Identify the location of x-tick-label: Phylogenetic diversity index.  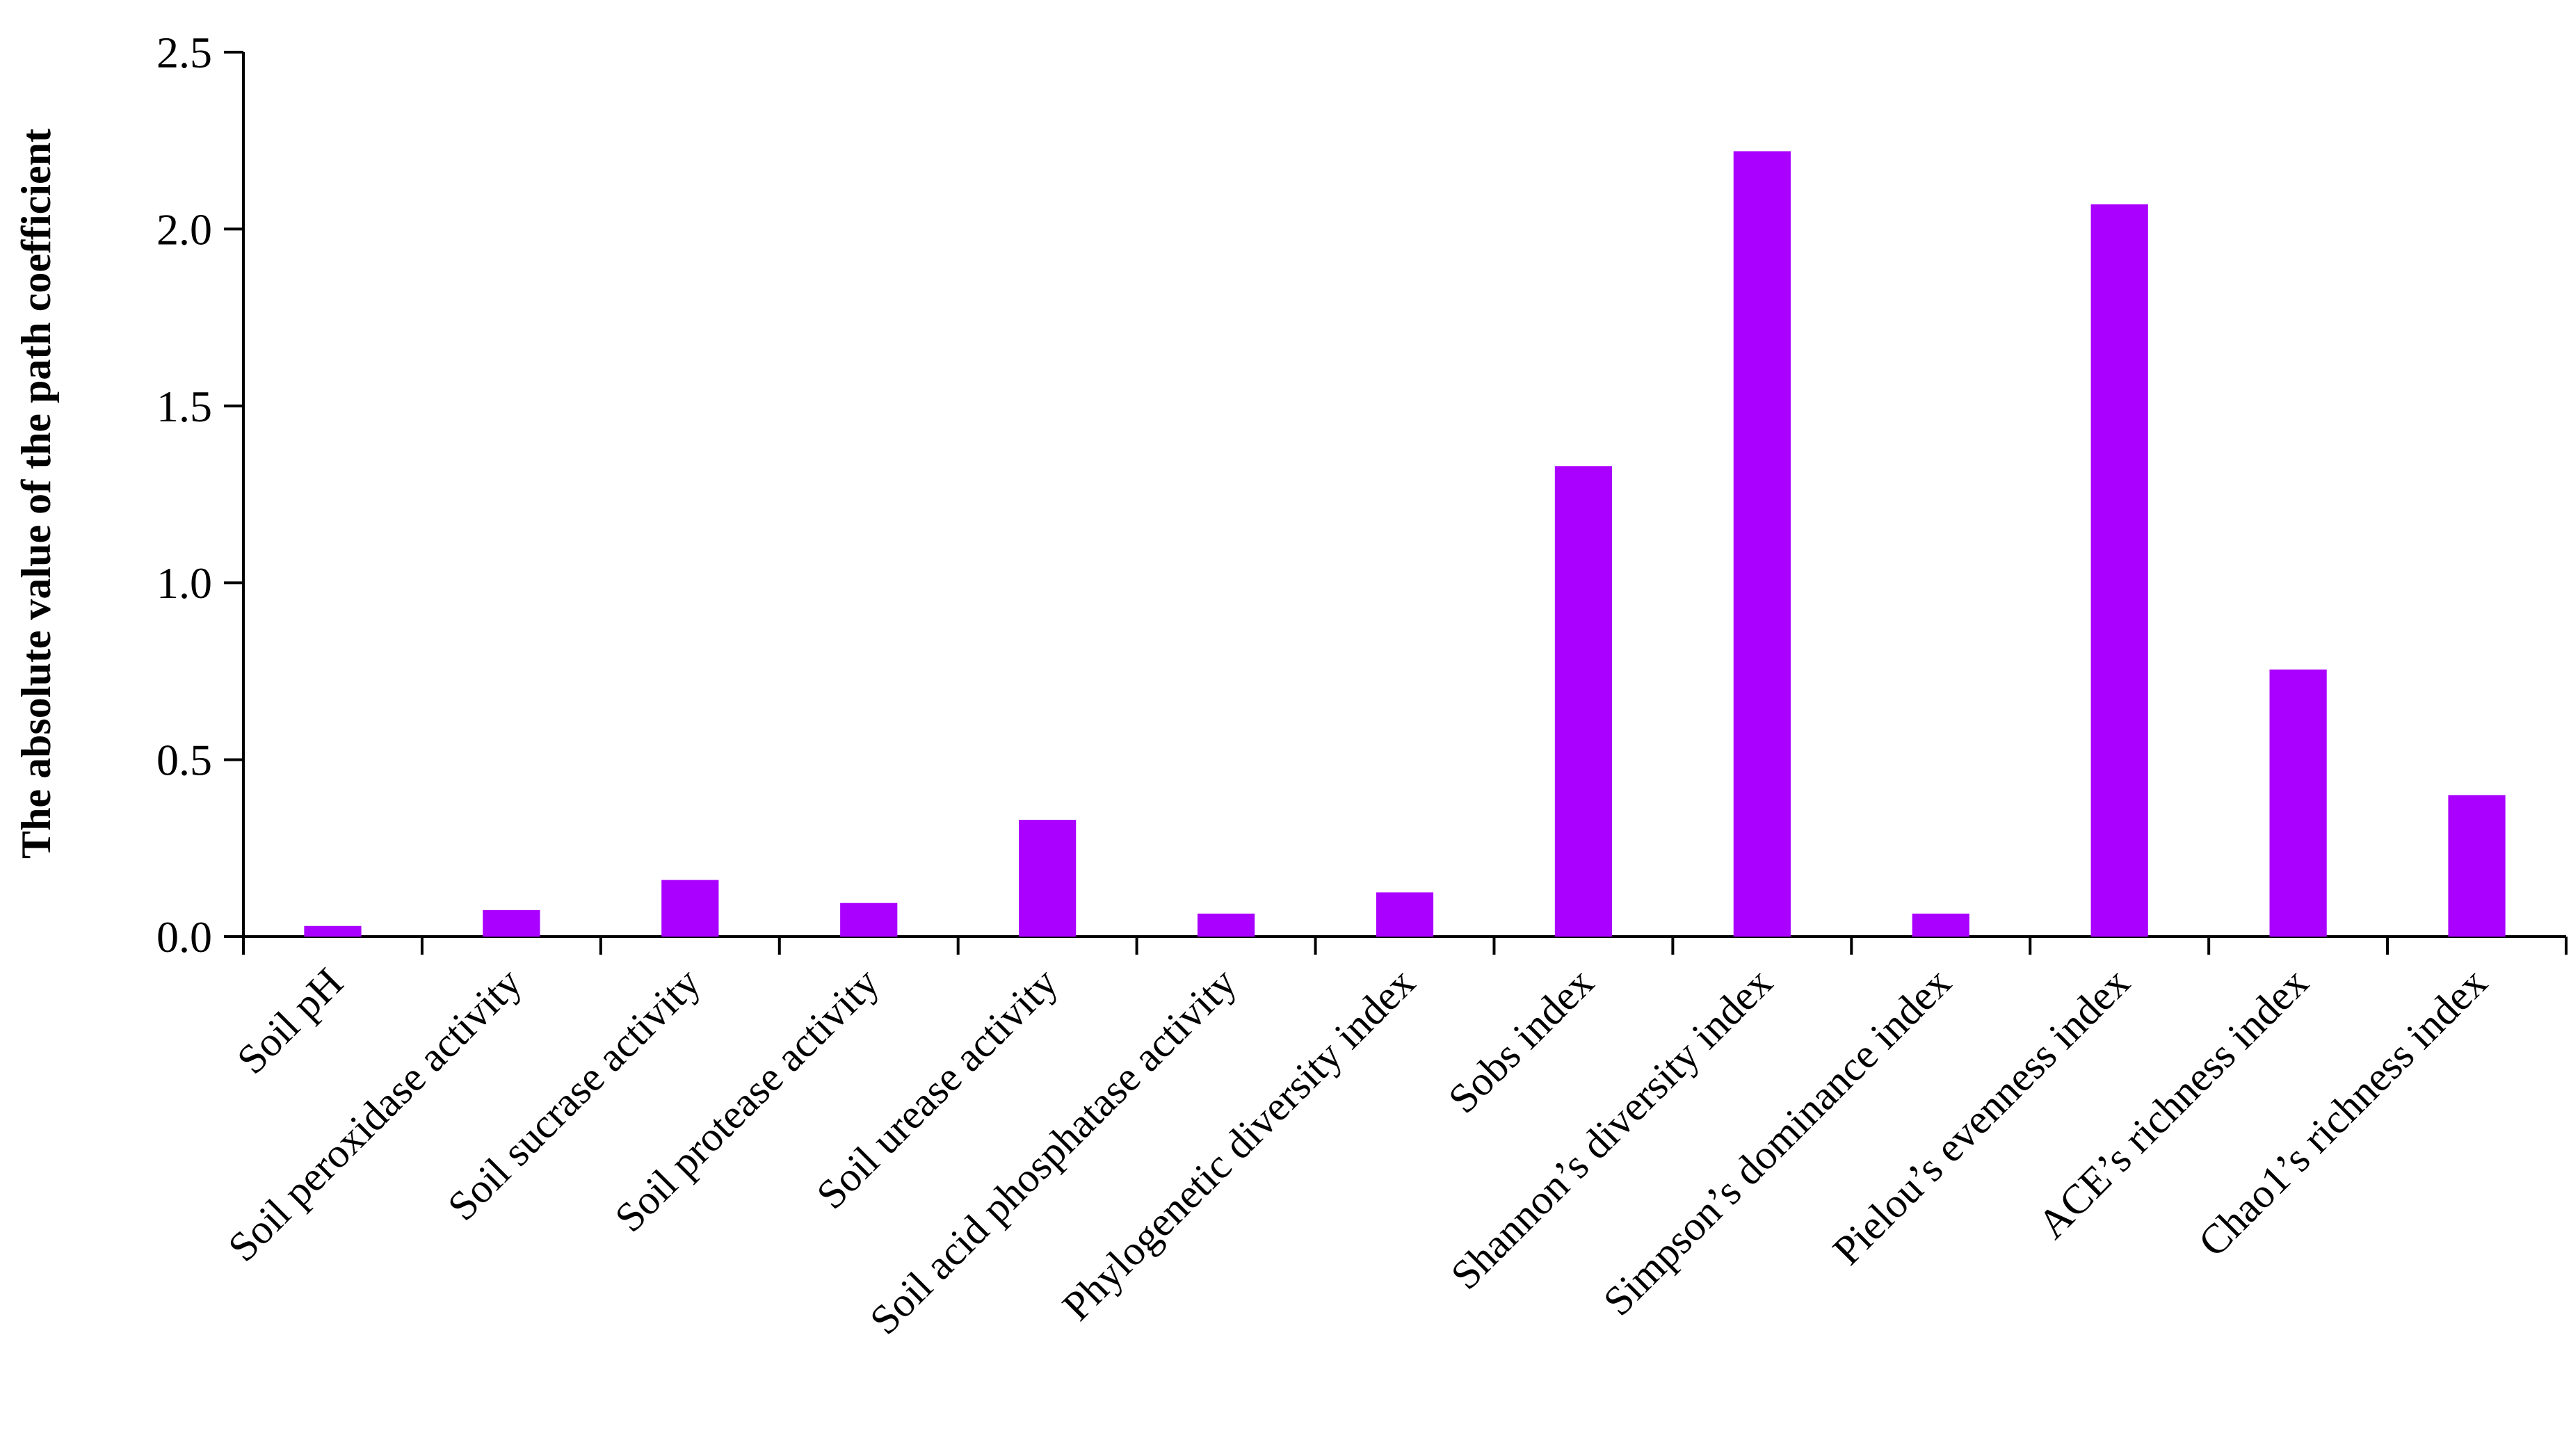
(1239, 1144).